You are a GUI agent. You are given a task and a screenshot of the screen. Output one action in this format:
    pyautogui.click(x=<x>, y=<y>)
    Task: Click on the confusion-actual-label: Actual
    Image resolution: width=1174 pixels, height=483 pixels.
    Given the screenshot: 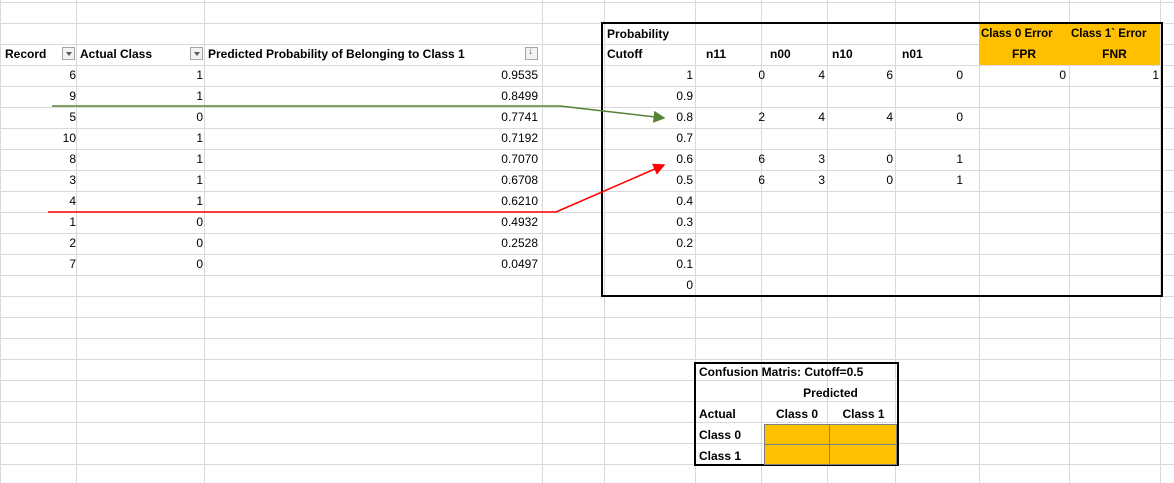 What is the action you would take?
    pyautogui.click(x=717, y=414)
    